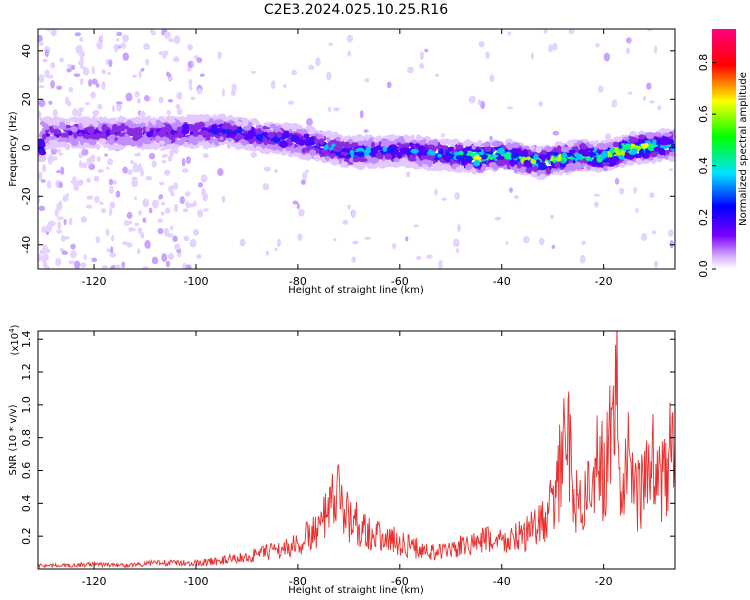 This screenshot has height=600, width=750. What do you see at coordinates (356, 590) in the screenshot?
I see `snr-x-label: Height of straight line (km)` at bounding box center [356, 590].